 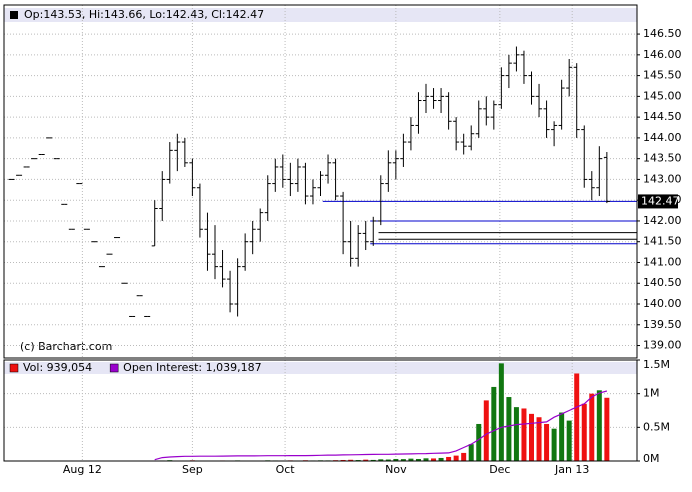 I want to click on volume-legend-band, so click(x=320, y=368).